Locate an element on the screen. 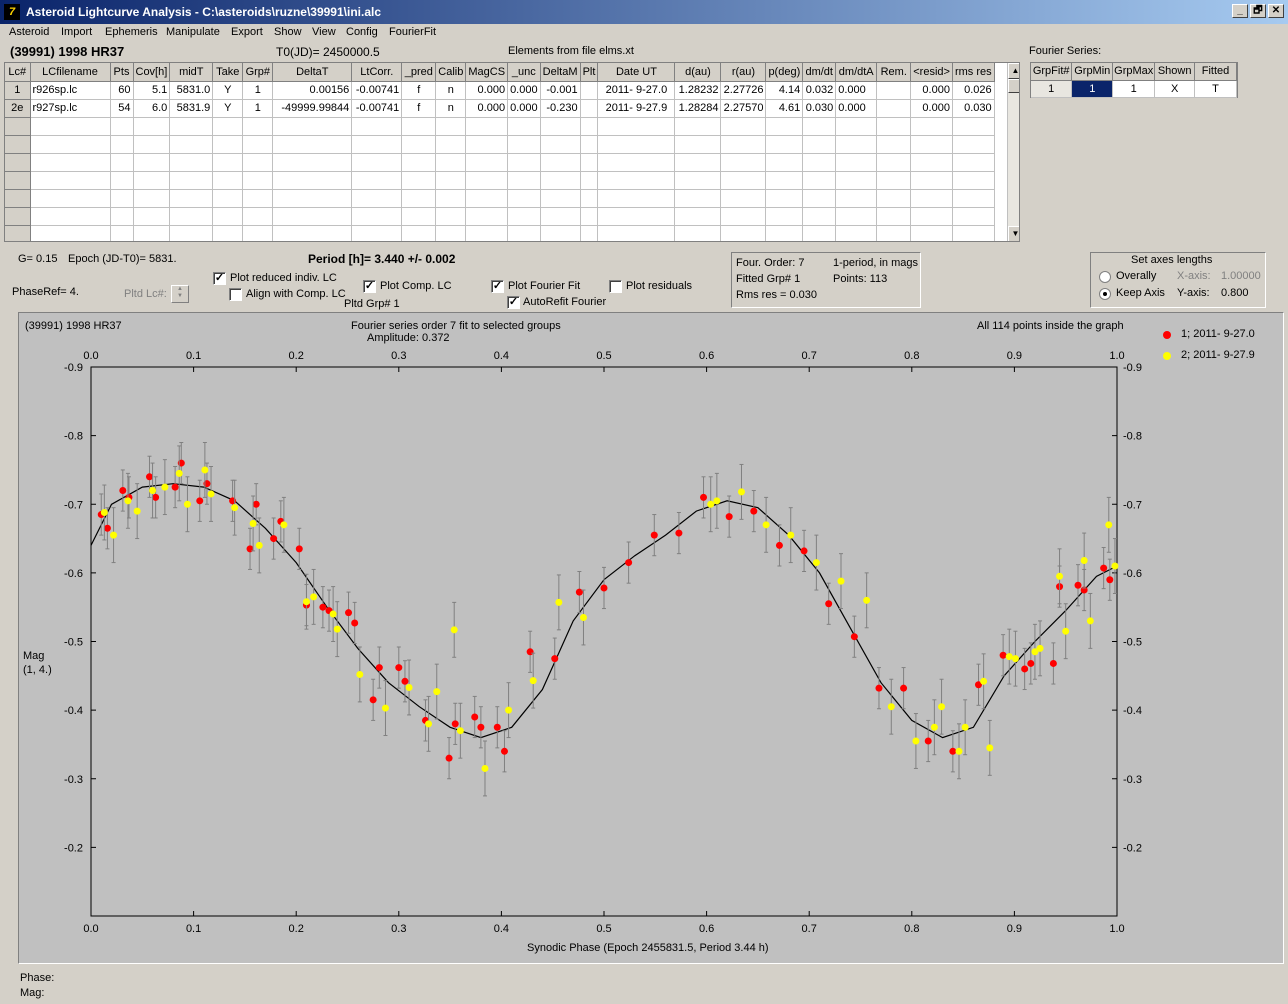 This screenshot has width=1288, height=1004. col-header: d(au) is located at coordinates (698, 72).